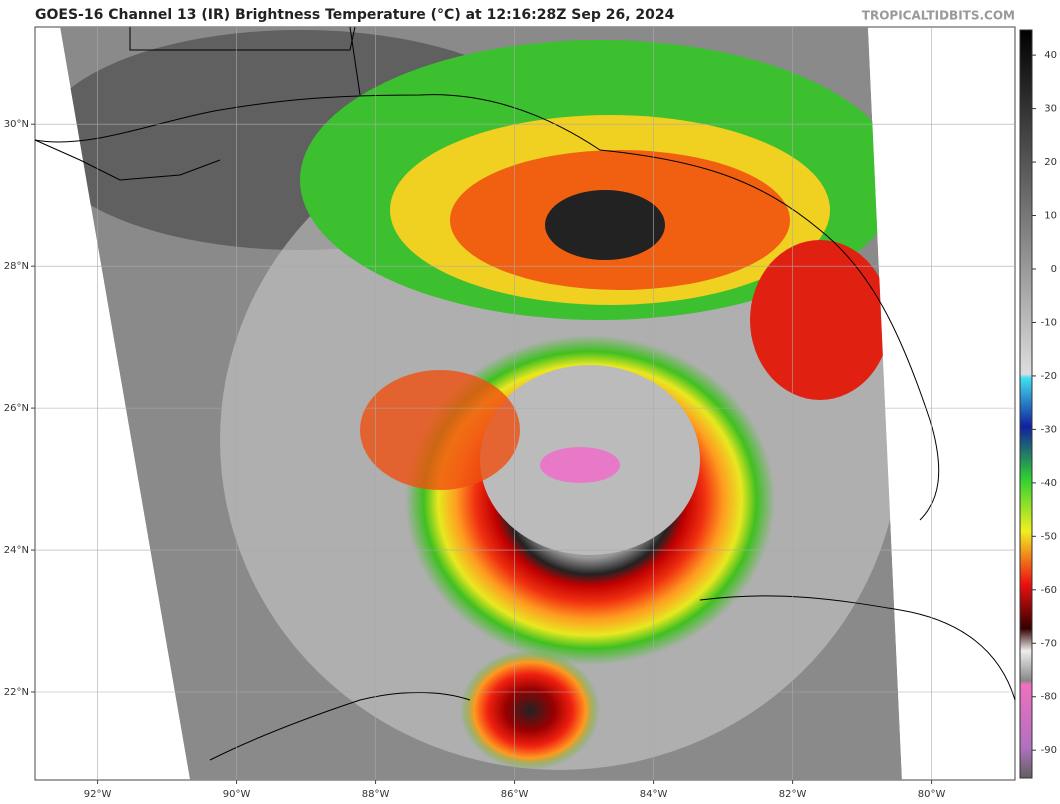 This screenshot has height=804, width=1060. Describe the element at coordinates (1050, 162) in the screenshot. I see `colorbar-tick-label: 20` at that location.